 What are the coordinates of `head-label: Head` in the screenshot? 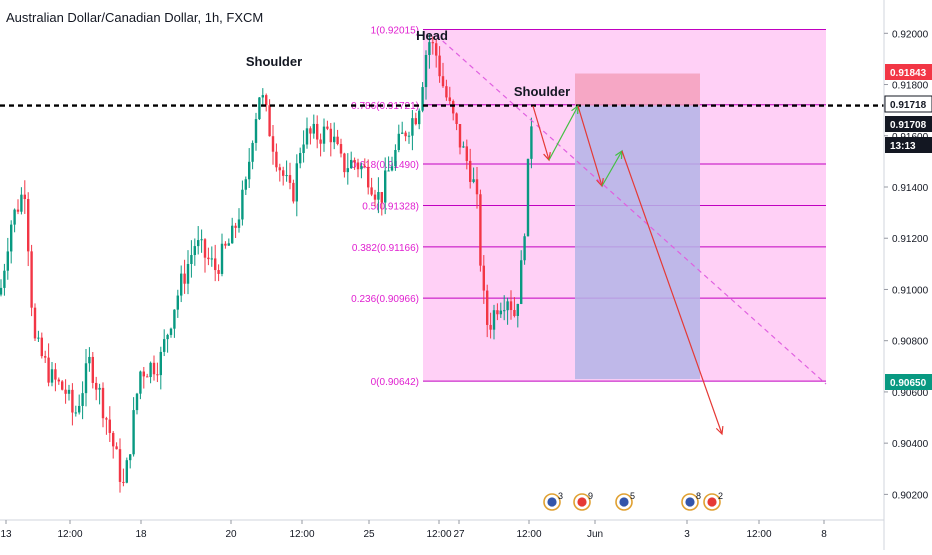 It's located at (432, 35).